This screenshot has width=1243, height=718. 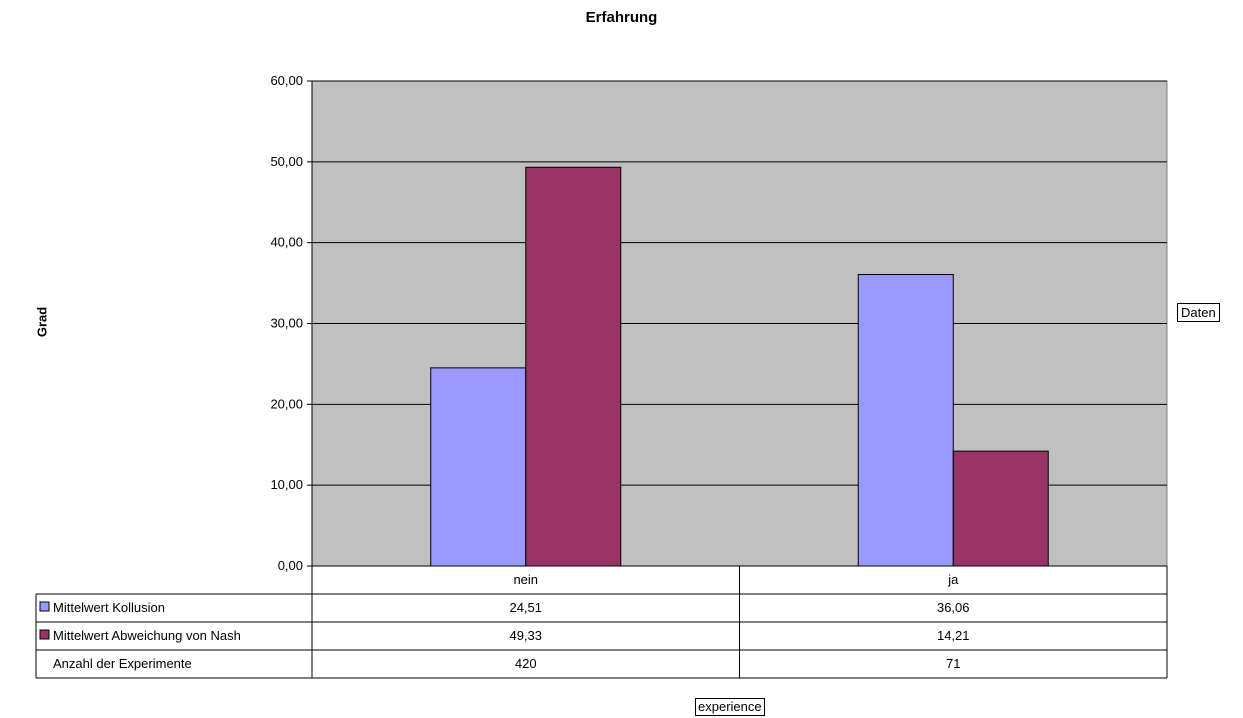 I want to click on legend-entry: Mittelwert Kollusion, so click(x=109, y=607).